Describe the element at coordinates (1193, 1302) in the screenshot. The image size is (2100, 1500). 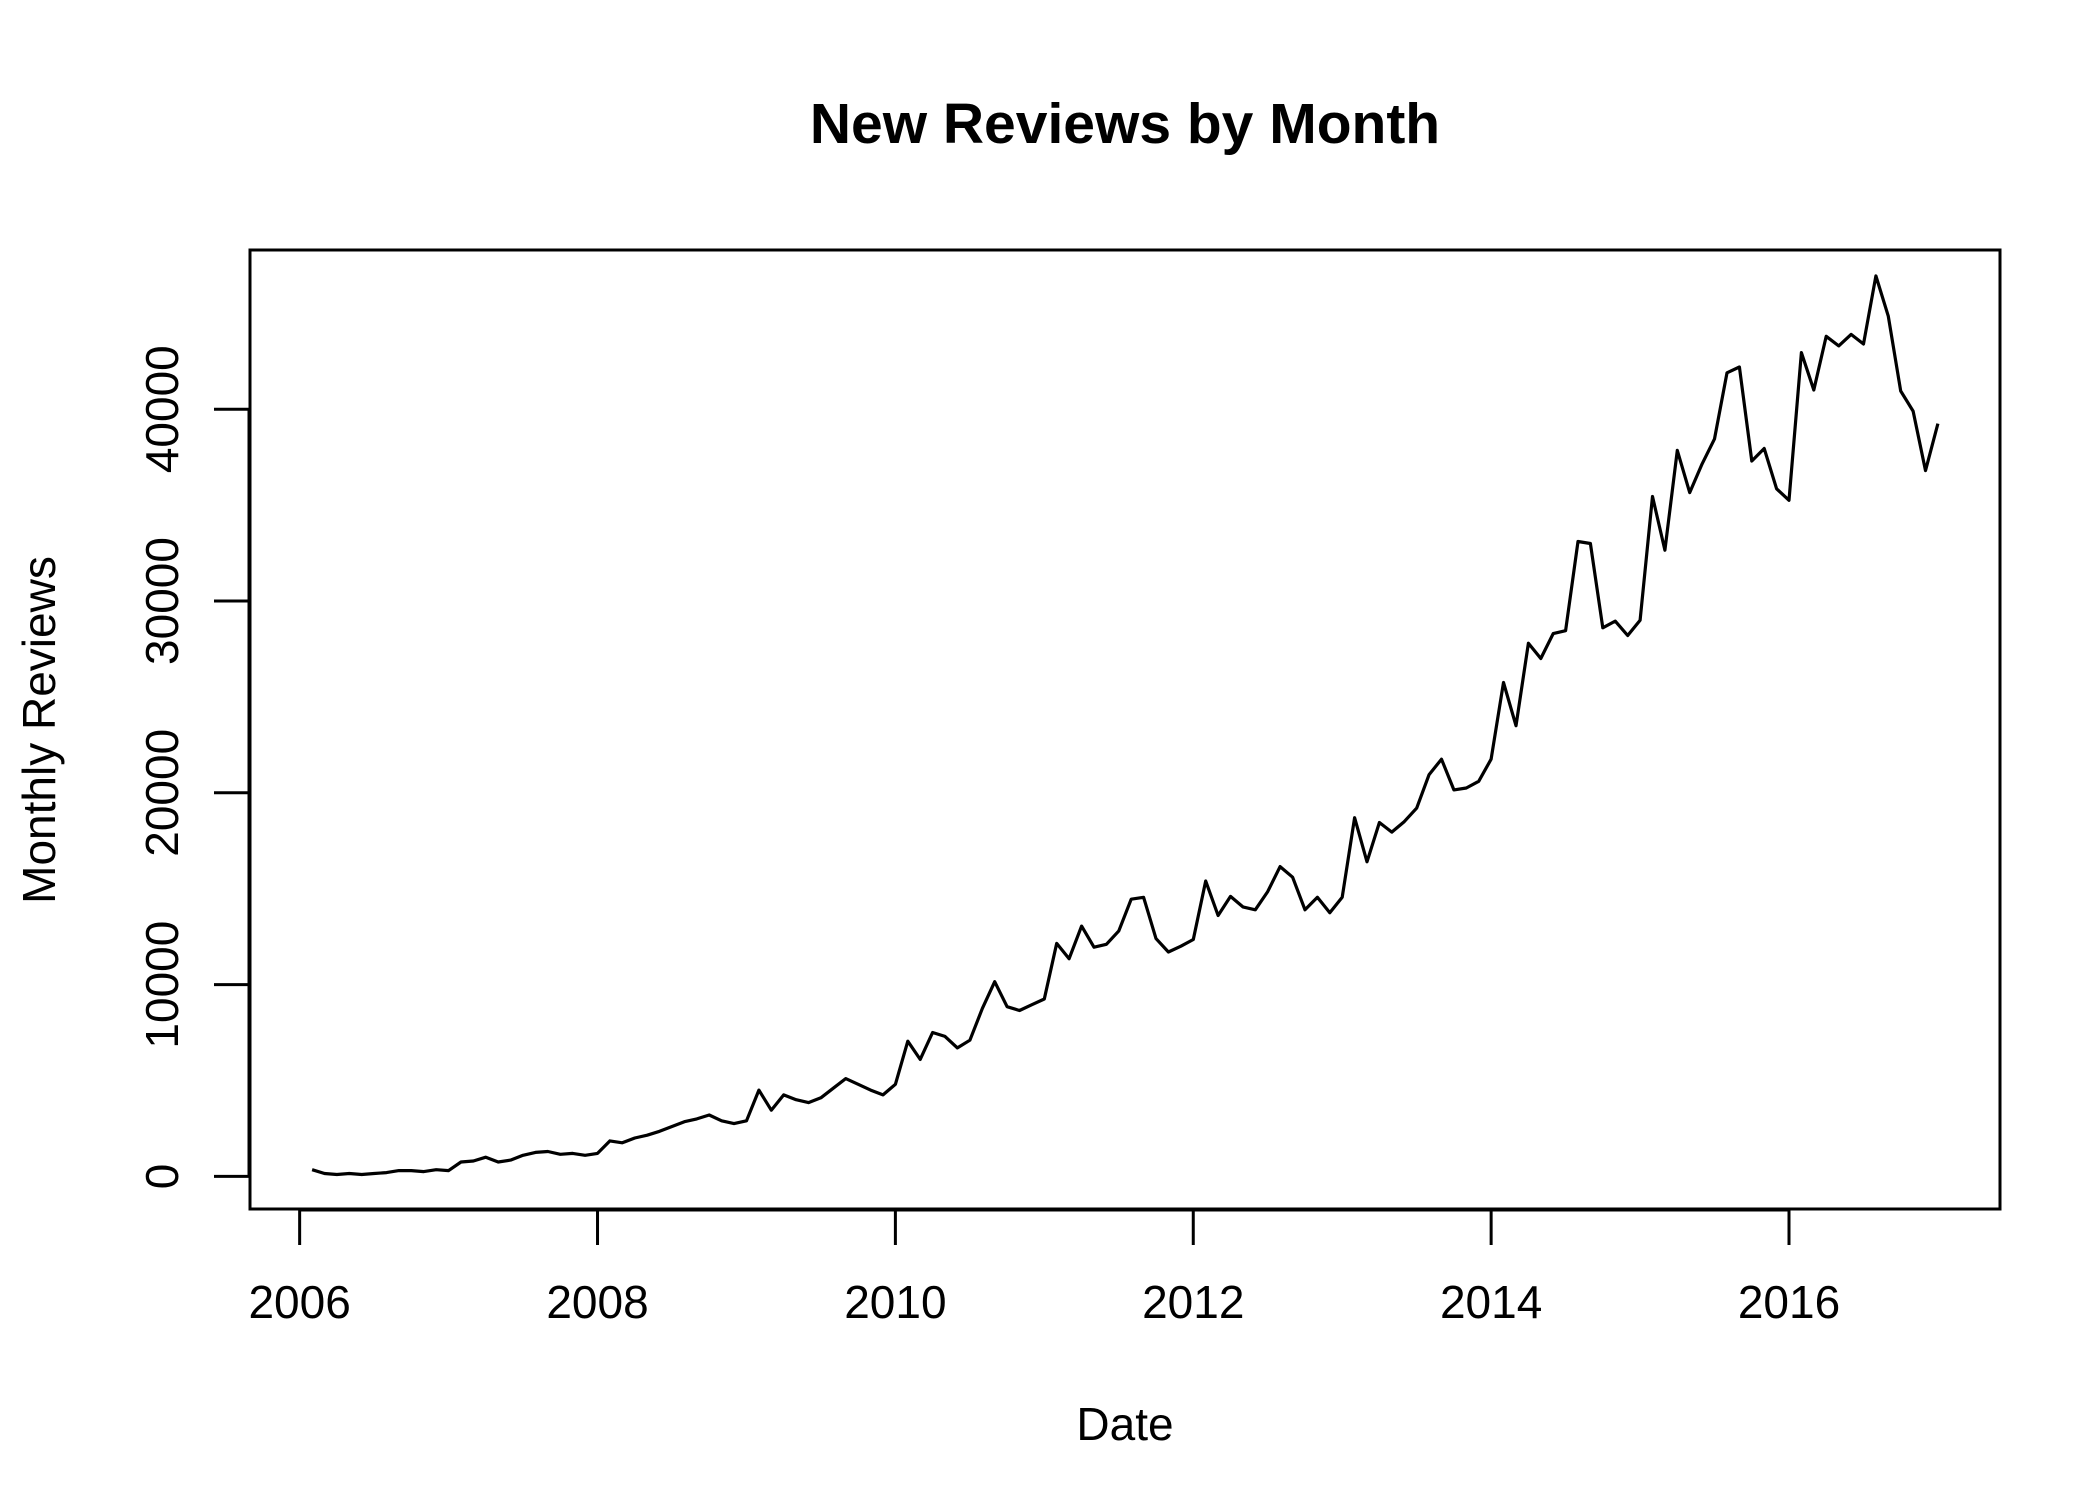
I see `x-tick-label: 2012` at that location.